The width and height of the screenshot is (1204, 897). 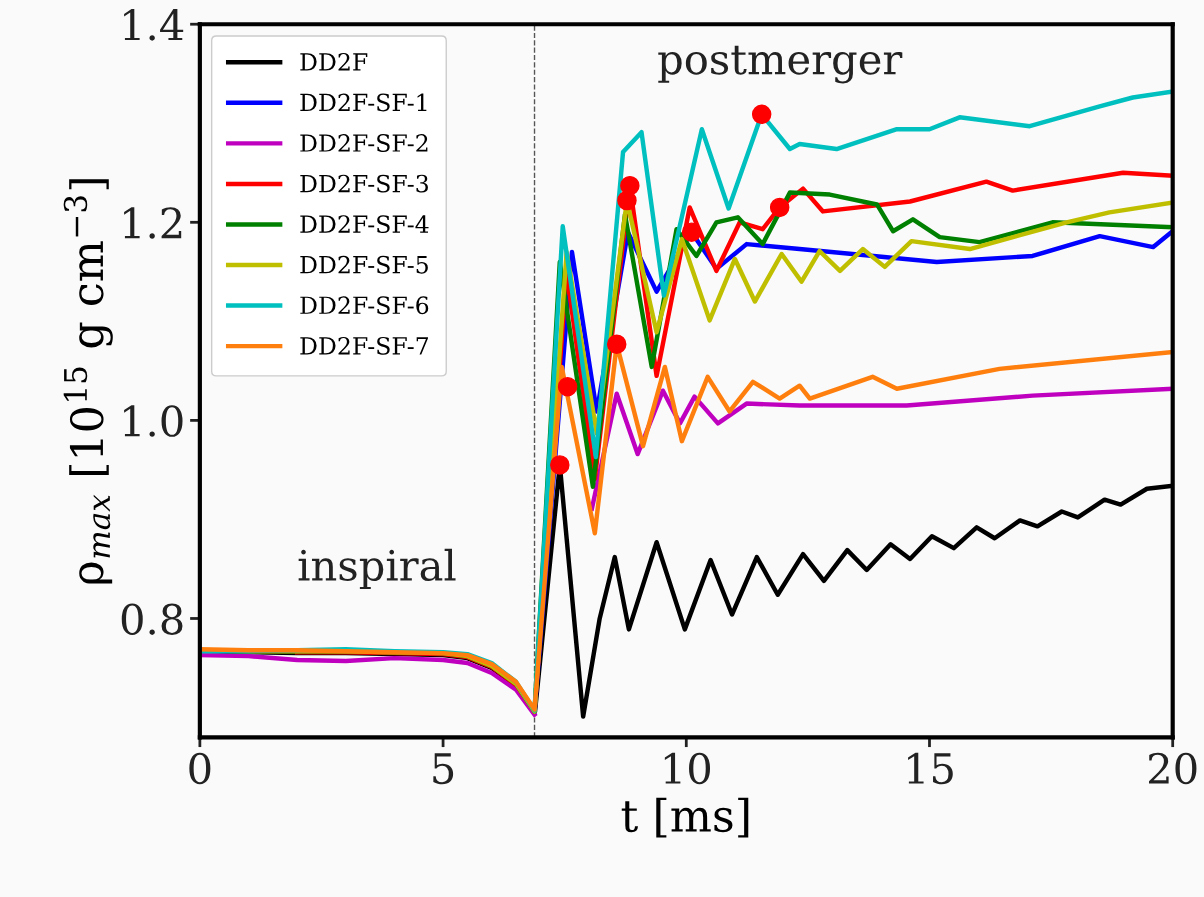 I want to click on x-tick-label: 20, so click(x=1173, y=768).